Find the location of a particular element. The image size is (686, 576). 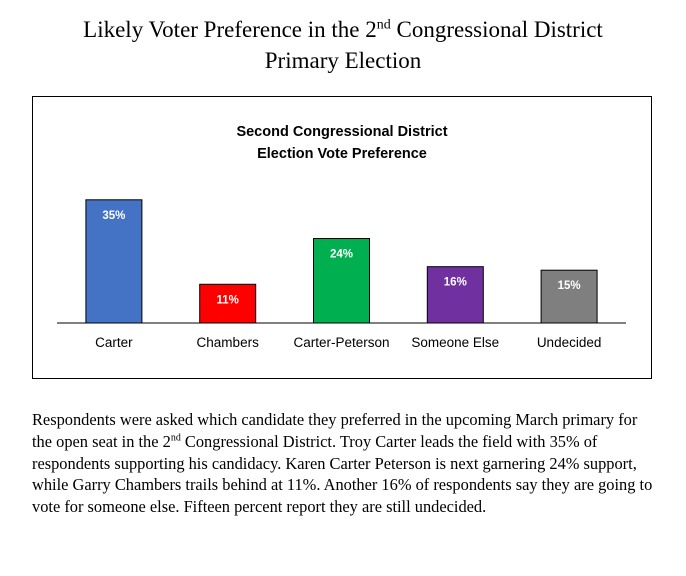

category-label: Undecided is located at coordinates (569, 342).